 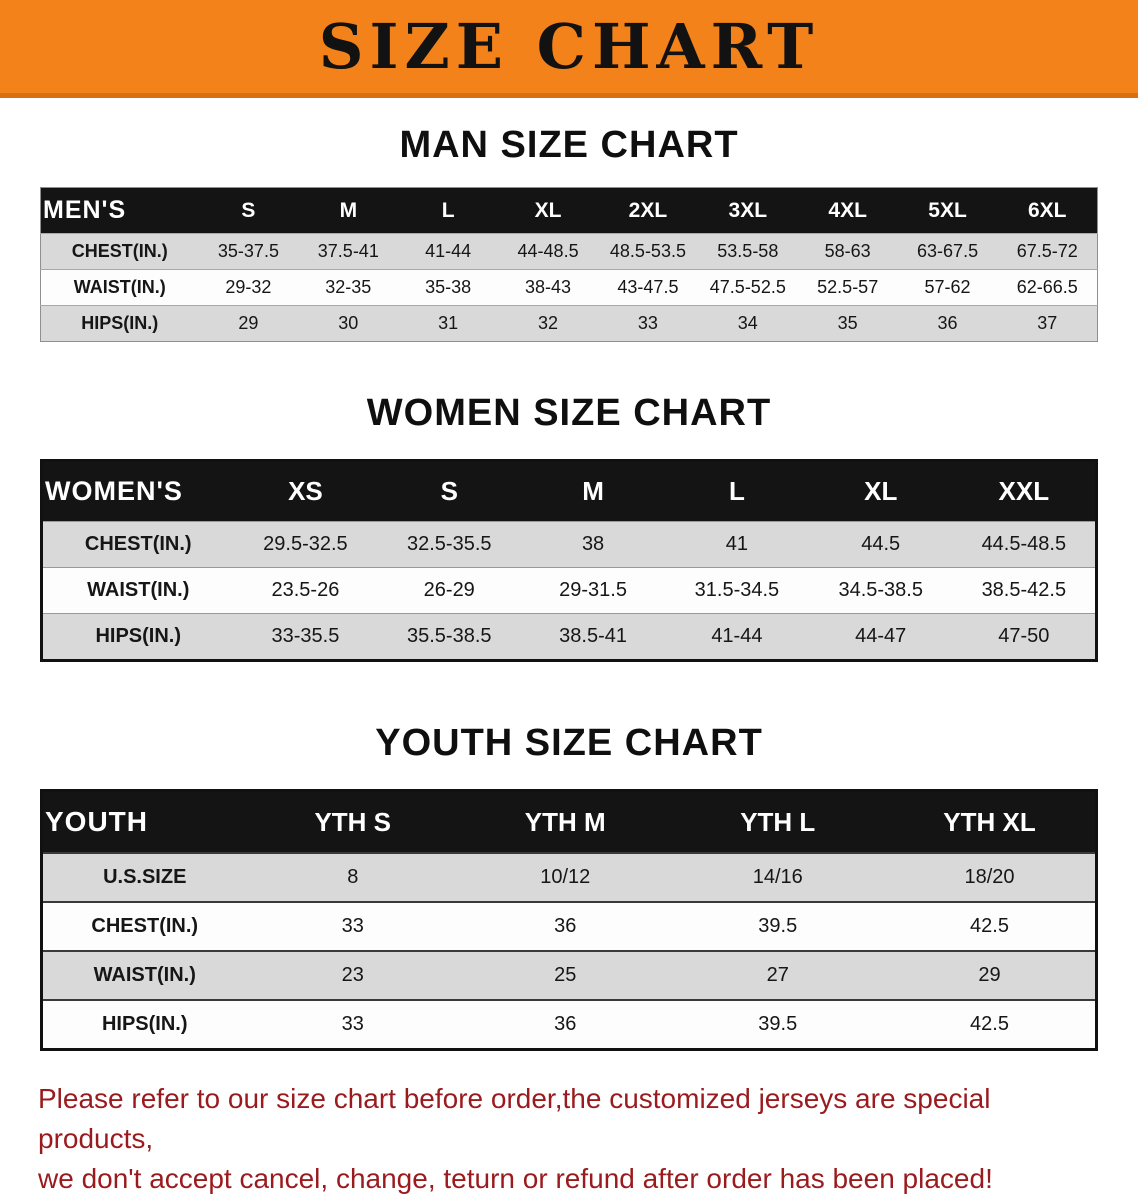 What do you see at coordinates (990, 877) in the screenshot?
I see `measurement-value: 18/20` at bounding box center [990, 877].